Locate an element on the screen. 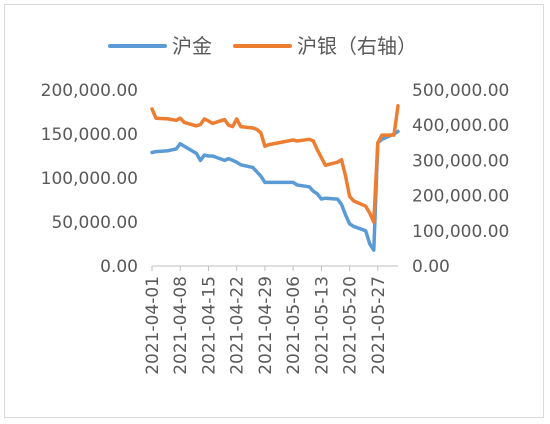 The height and width of the screenshot is (424, 550). legend-label-silver: 沪银（右轴） is located at coordinates (357, 46).